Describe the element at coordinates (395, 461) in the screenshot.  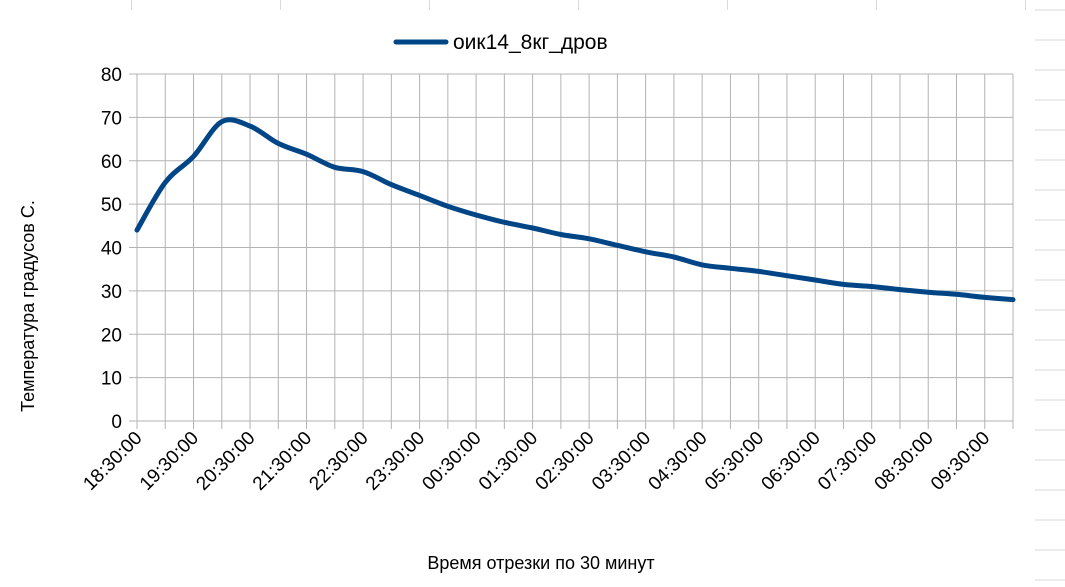
I see `x-tick-label: 23:30:00` at that location.